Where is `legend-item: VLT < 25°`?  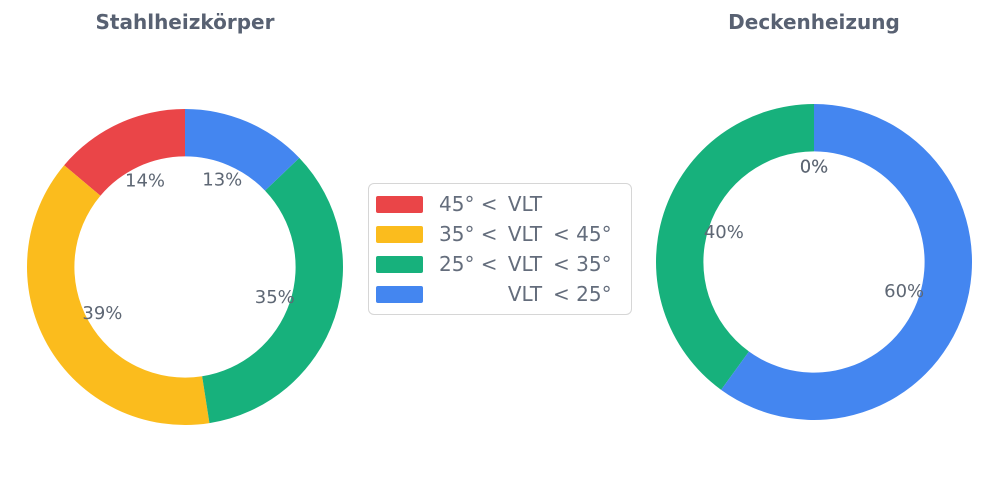 legend-item: VLT < 25° is located at coordinates (498, 294).